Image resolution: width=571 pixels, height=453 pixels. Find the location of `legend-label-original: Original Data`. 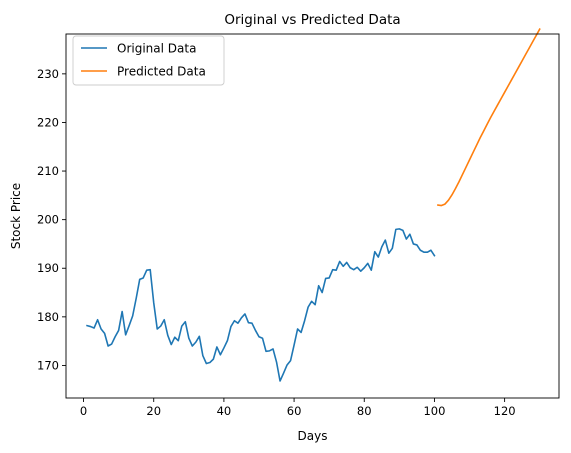

legend-label-original: Original Data is located at coordinates (156, 49).